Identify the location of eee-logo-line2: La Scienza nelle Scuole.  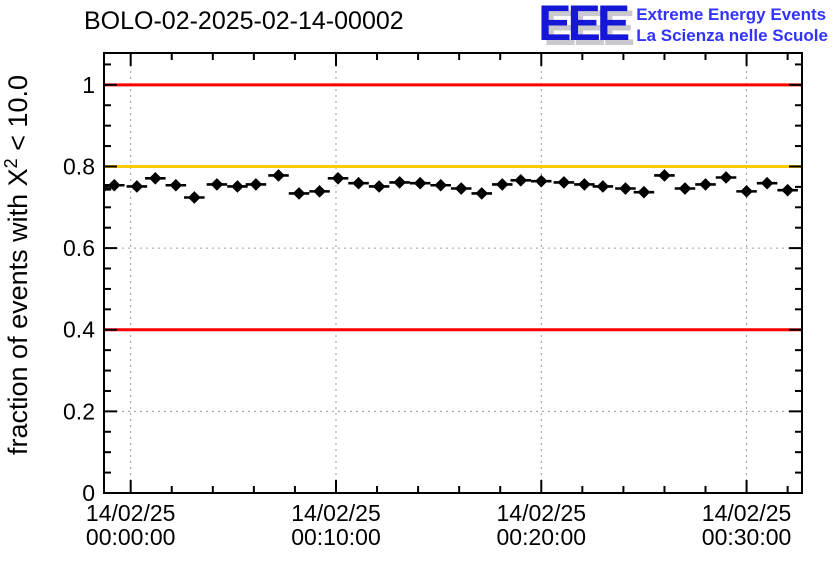
(732, 35).